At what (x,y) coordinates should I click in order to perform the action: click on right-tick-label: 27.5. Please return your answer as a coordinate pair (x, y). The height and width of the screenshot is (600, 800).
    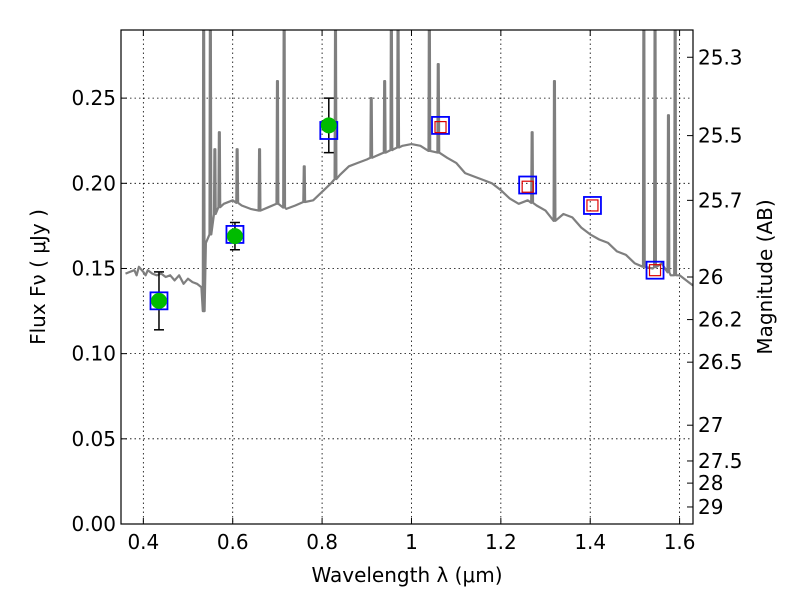
    Looking at the image, I should click on (720, 461).